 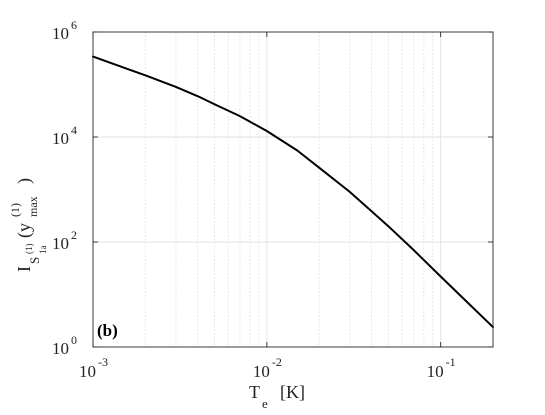 I want to click on x-axis-label-subscript: e, so click(x=265, y=403).